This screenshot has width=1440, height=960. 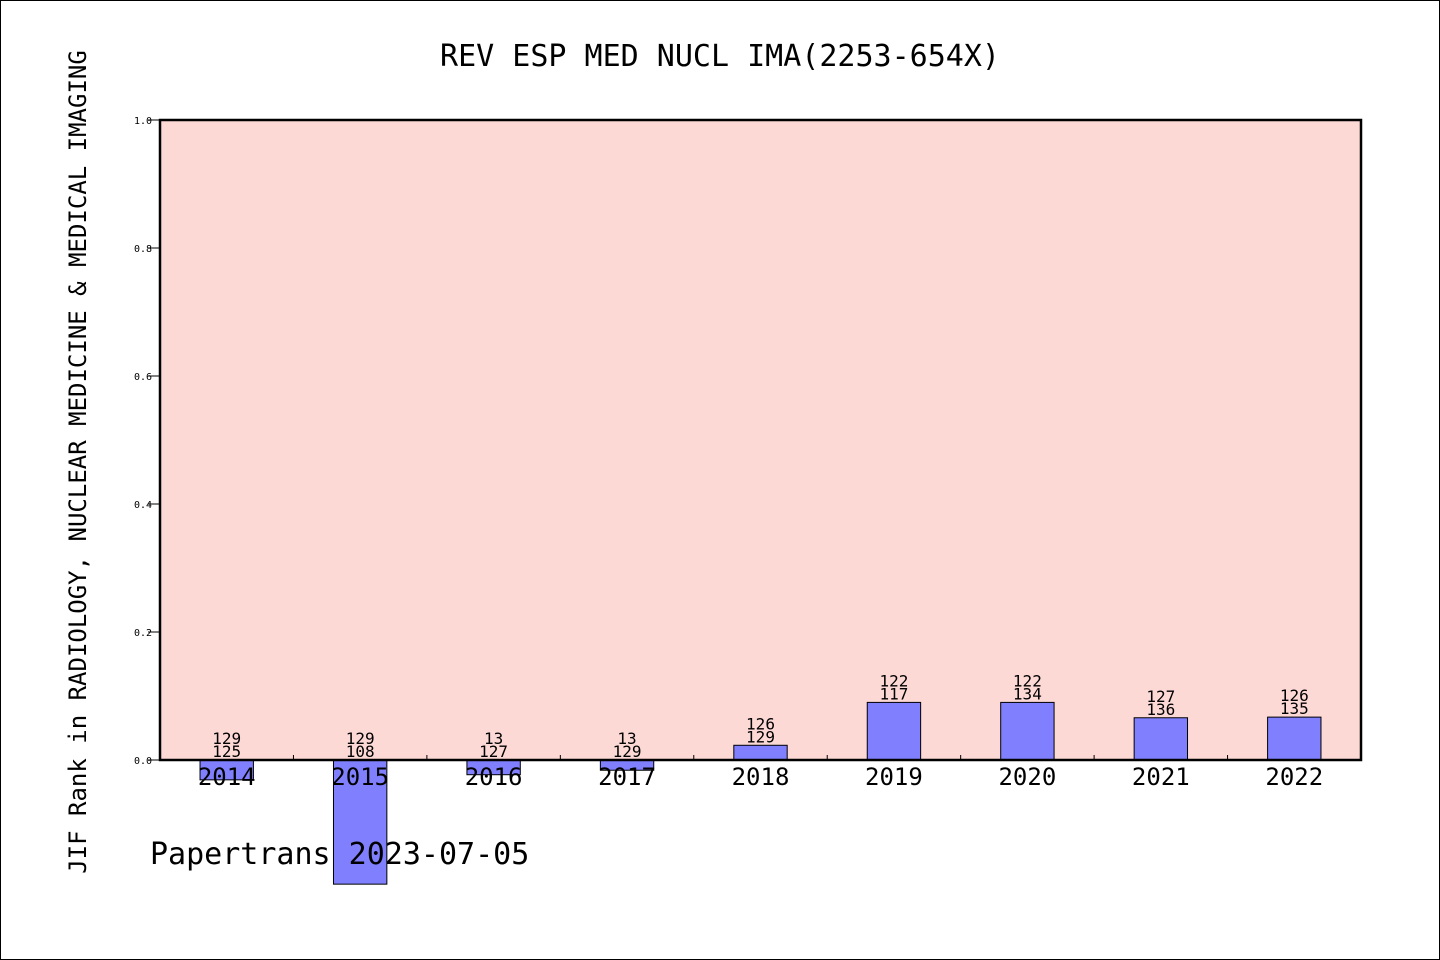 I want to click on bar-label-bottom-2021: 136, so click(x=1160, y=709).